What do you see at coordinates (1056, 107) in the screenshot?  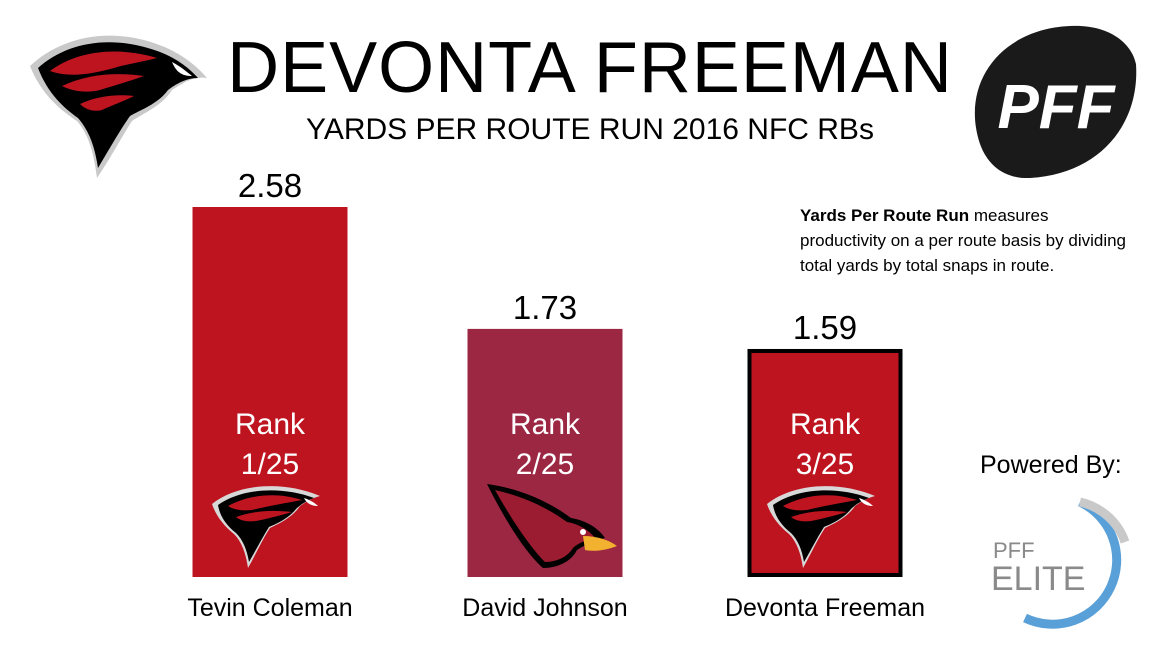 I see `pff-logo-text: PFF` at bounding box center [1056, 107].